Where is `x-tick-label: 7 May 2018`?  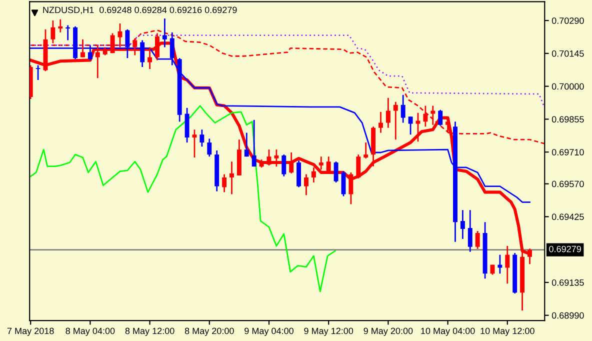
x-tick-label: 7 May 2018 is located at coordinates (30, 332).